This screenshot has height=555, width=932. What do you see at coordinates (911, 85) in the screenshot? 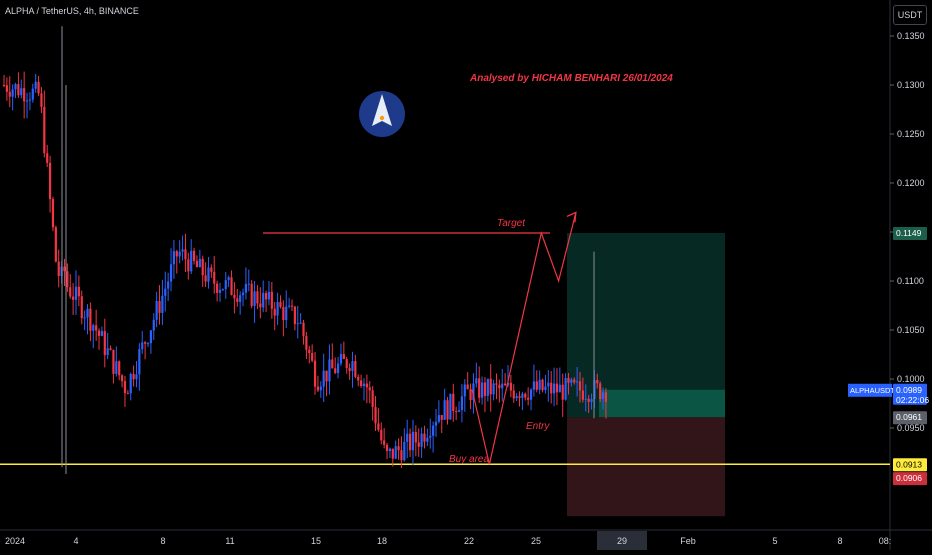
I see `price-tick-label: 0.1300` at bounding box center [911, 85].